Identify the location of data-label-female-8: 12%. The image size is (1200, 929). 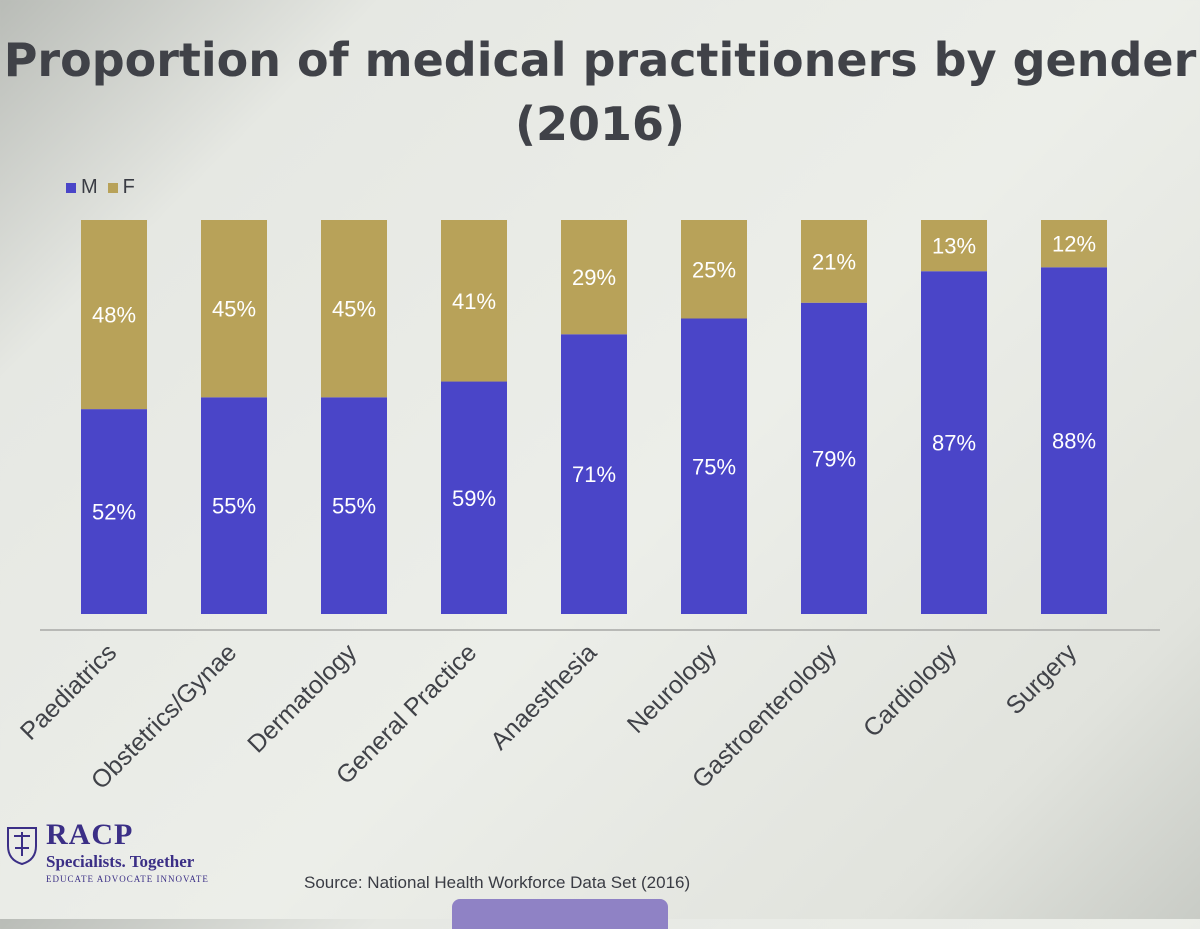
(1074, 244).